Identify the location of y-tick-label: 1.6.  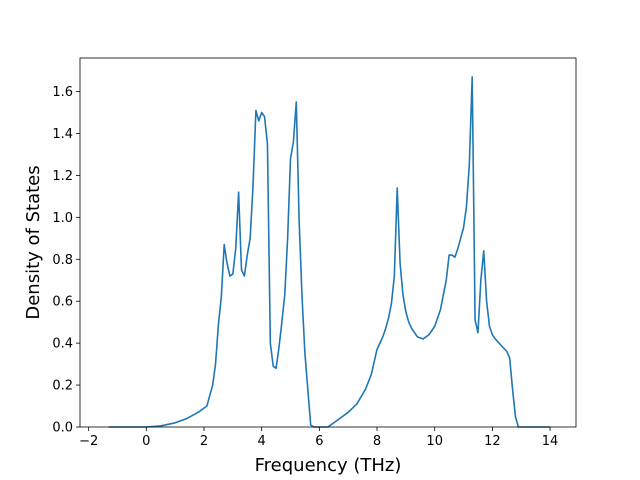
(62, 92).